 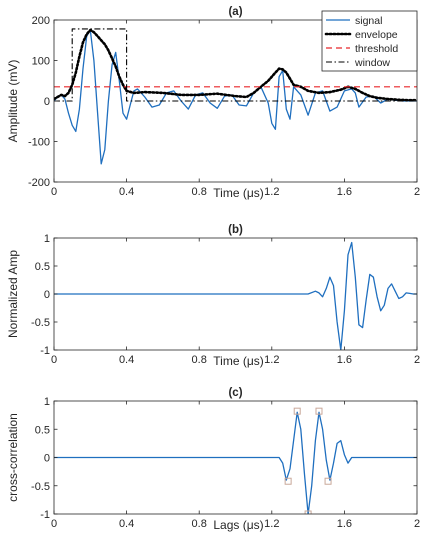 What do you see at coordinates (13, 457) in the screenshot?
I see `y-axis-label: cross-correlation` at bounding box center [13, 457].